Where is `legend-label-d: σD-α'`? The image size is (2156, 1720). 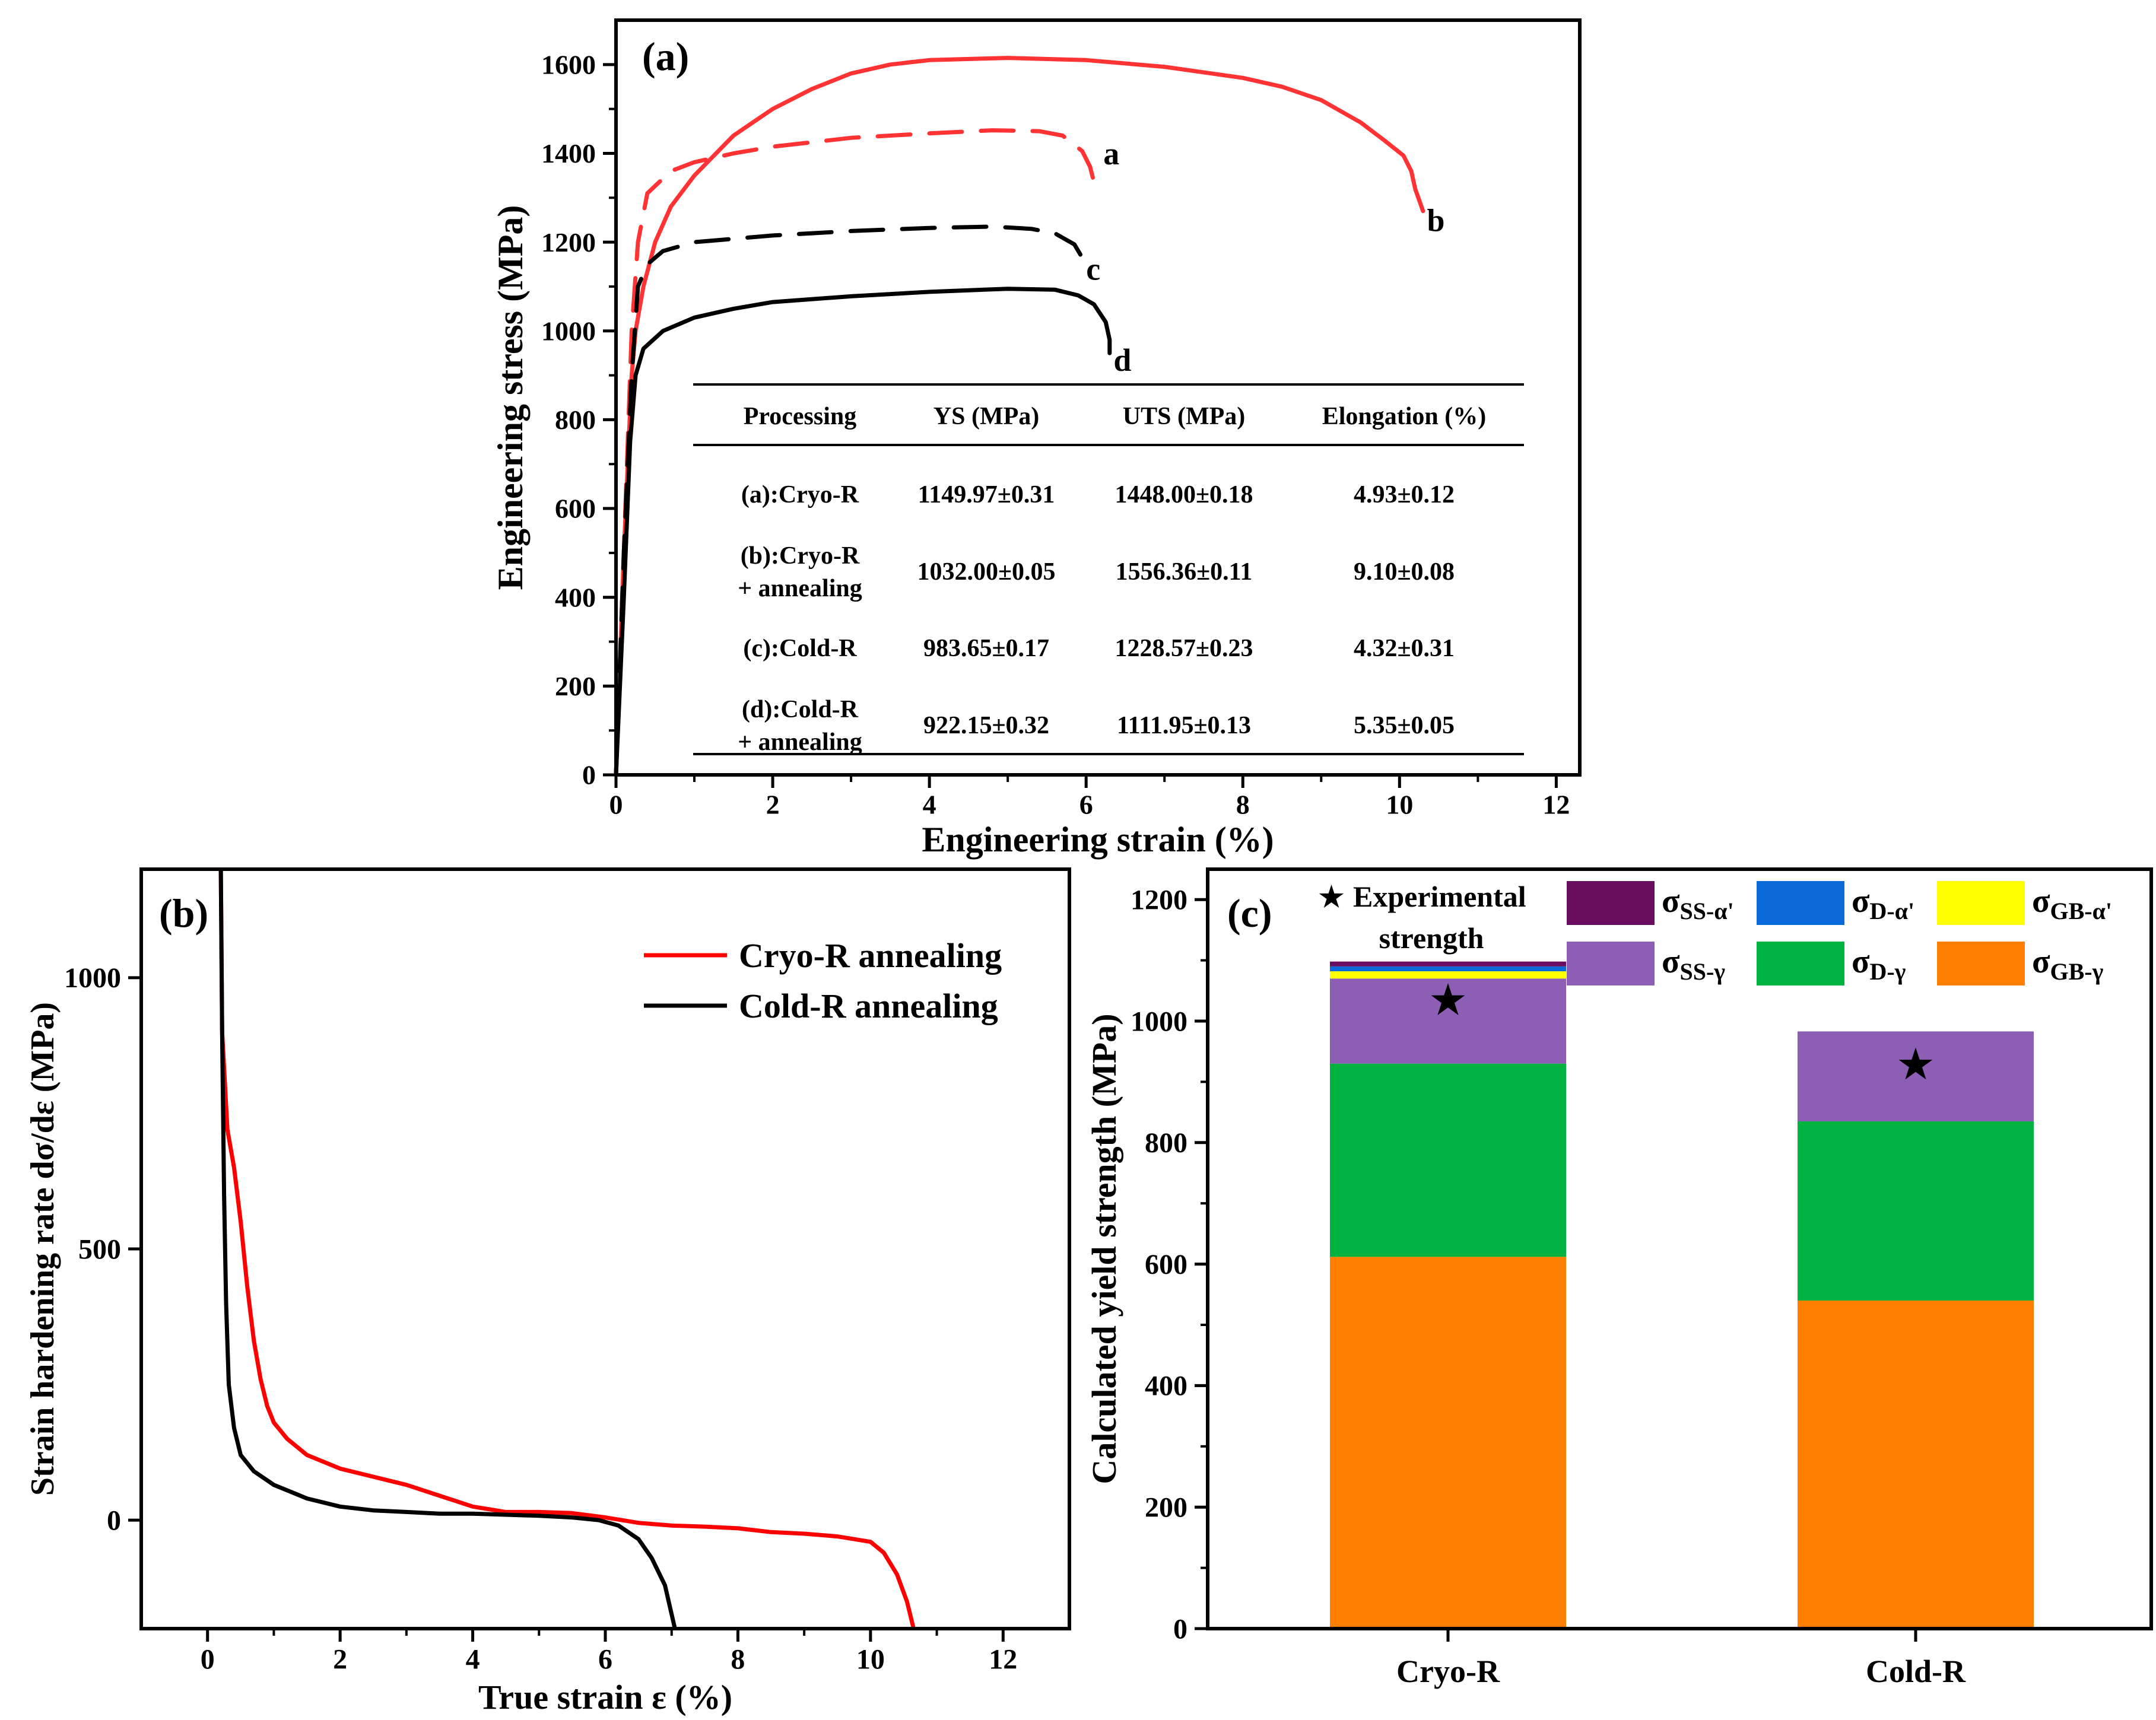
legend-label-d: σD-α' is located at coordinates (1883, 903).